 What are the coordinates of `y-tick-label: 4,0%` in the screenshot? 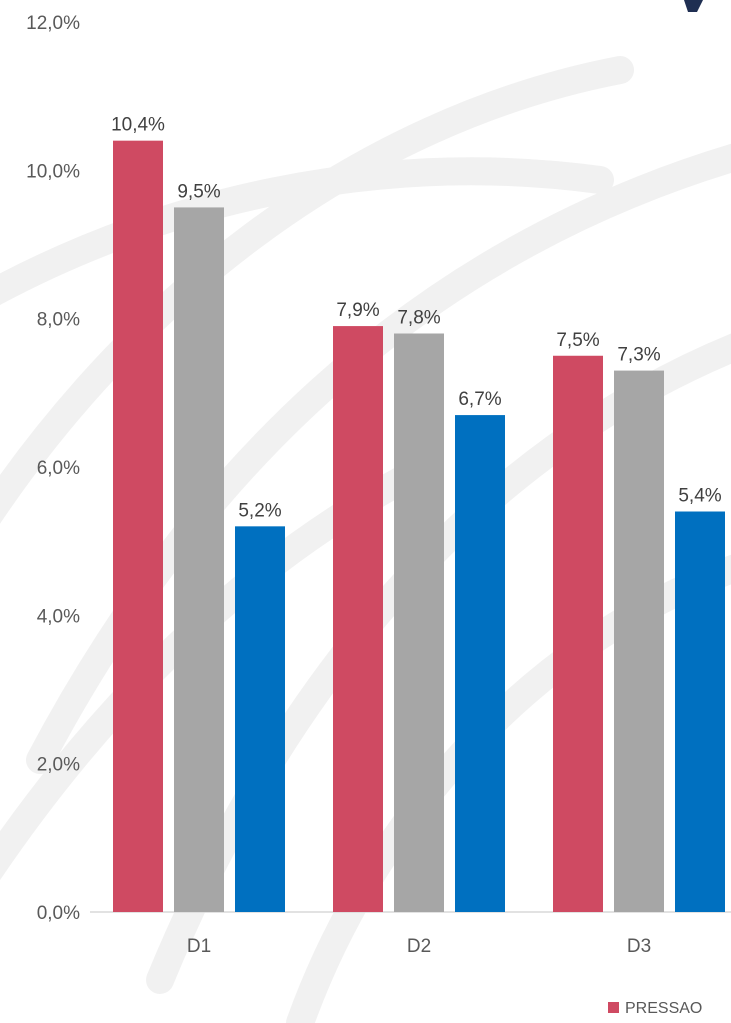 It's located at (58, 616).